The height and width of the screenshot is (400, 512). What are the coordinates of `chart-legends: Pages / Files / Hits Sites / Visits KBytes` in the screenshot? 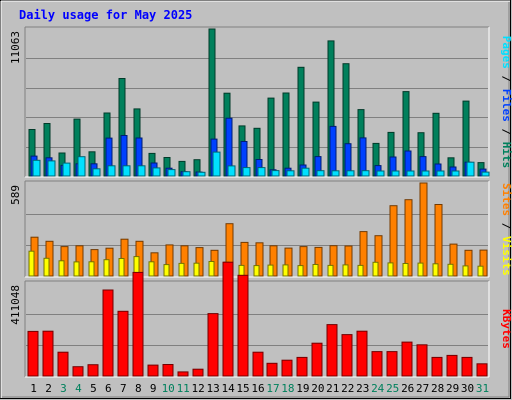 It's located at (506, 192).